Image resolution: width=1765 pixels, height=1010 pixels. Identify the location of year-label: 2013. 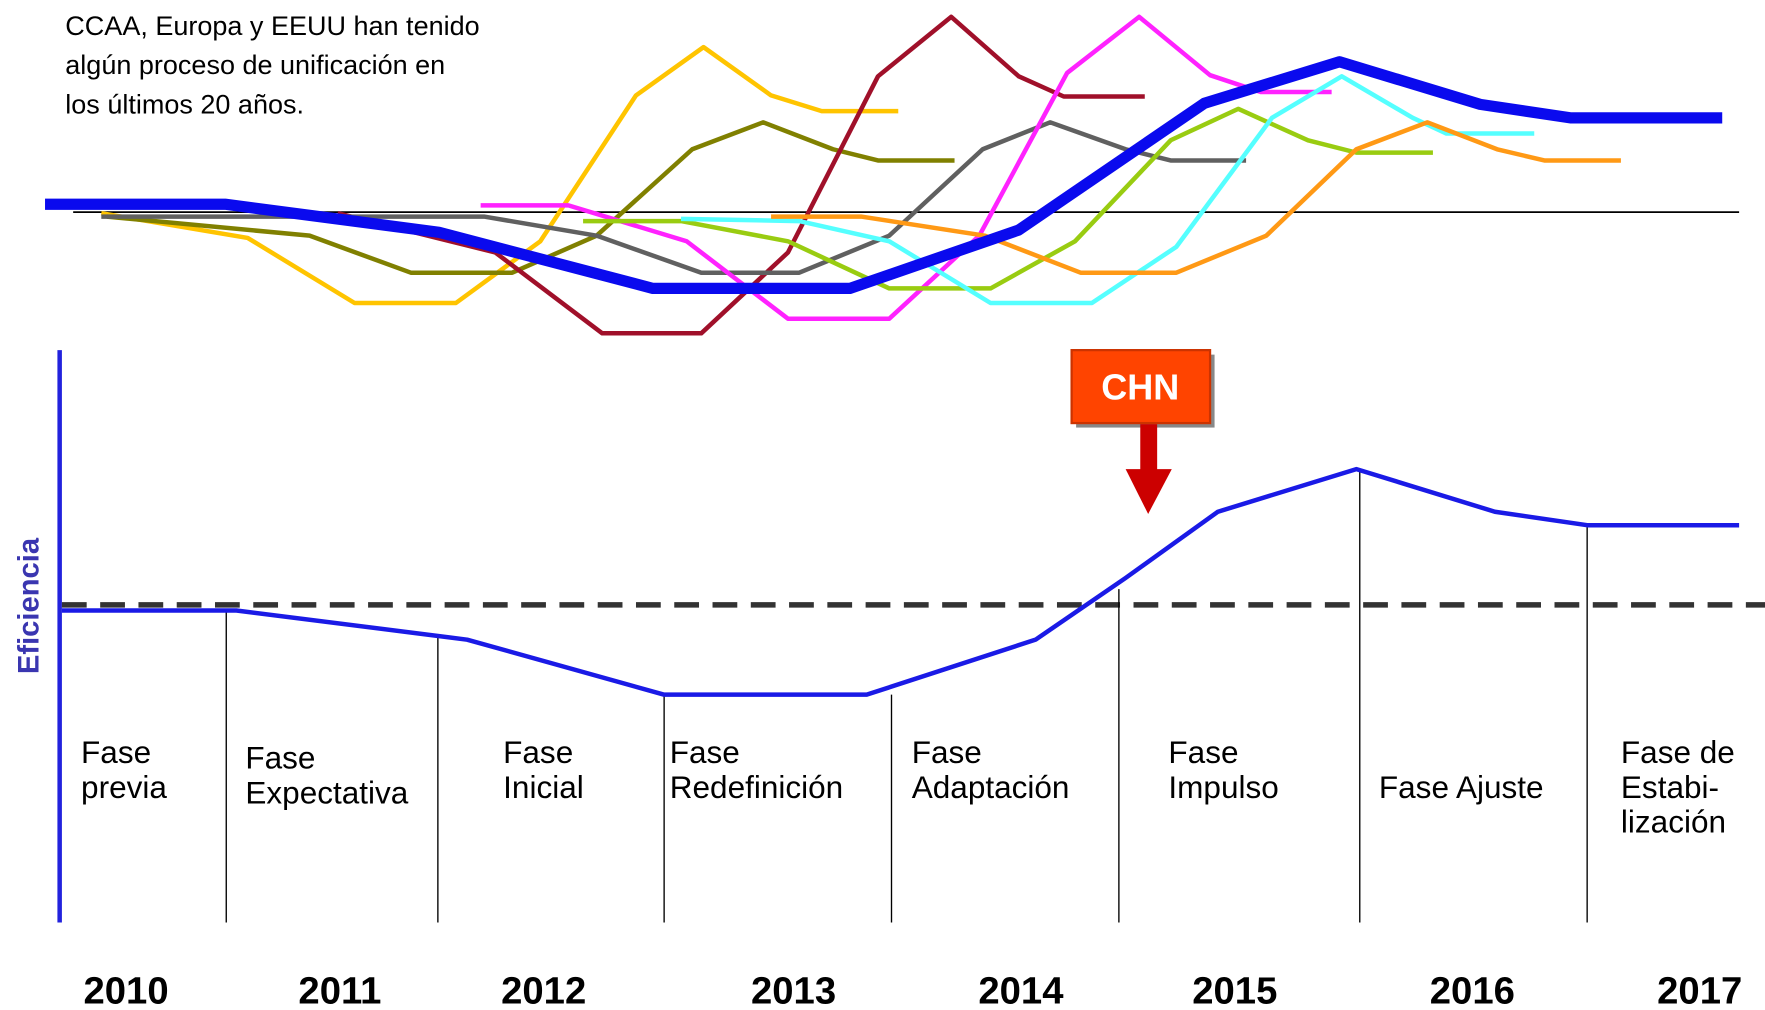
(793, 989).